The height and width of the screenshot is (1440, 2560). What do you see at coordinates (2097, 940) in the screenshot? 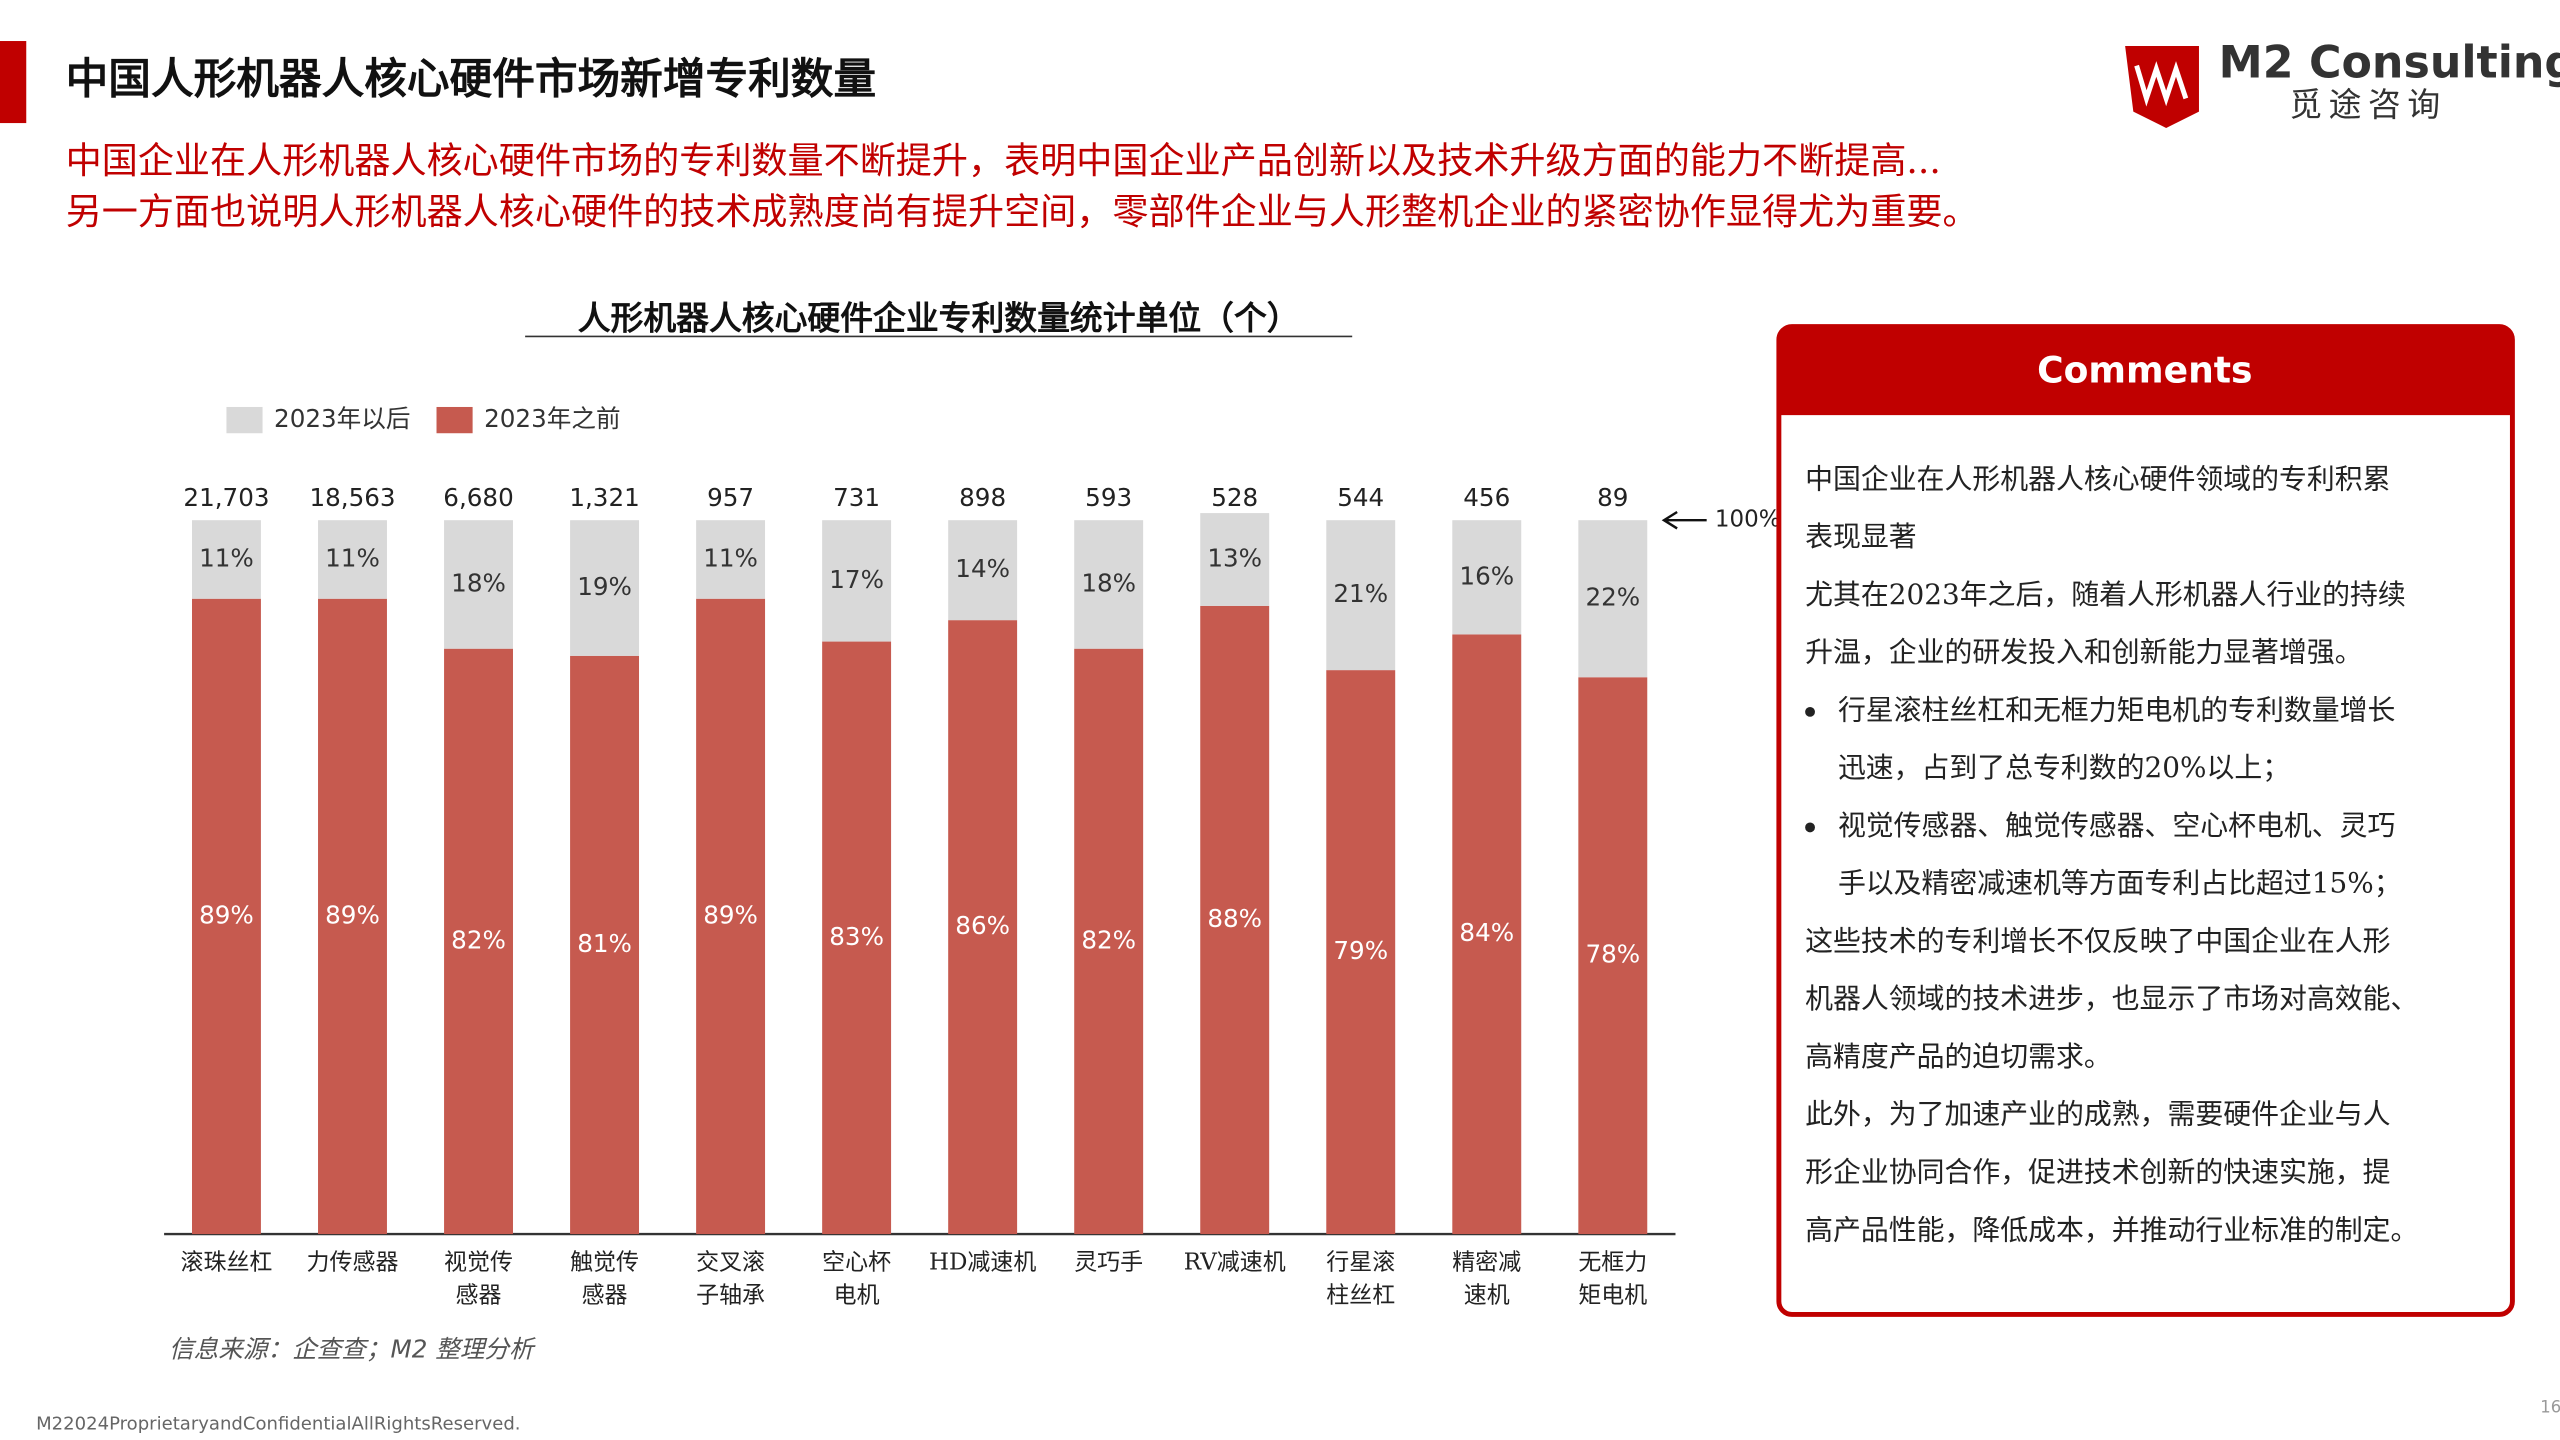
I see `comment-line: 这些技术的专利增长不仅反映了中国企业在人形` at bounding box center [2097, 940].